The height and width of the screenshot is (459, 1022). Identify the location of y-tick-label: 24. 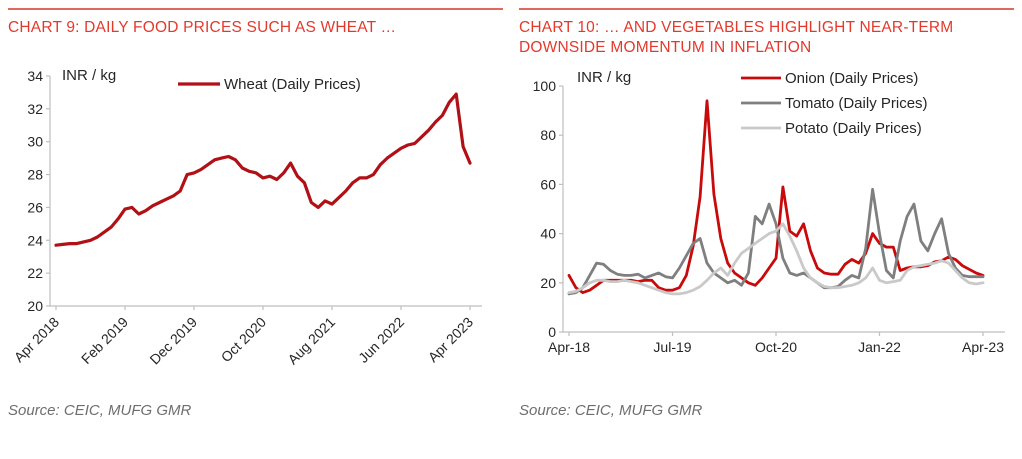
(35, 240).